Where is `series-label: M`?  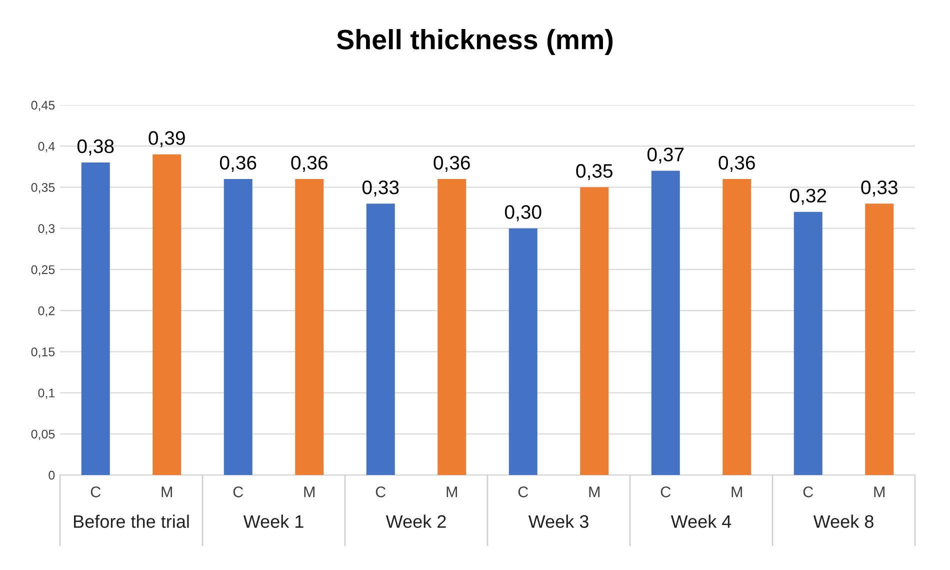
series-label: M is located at coordinates (167, 492).